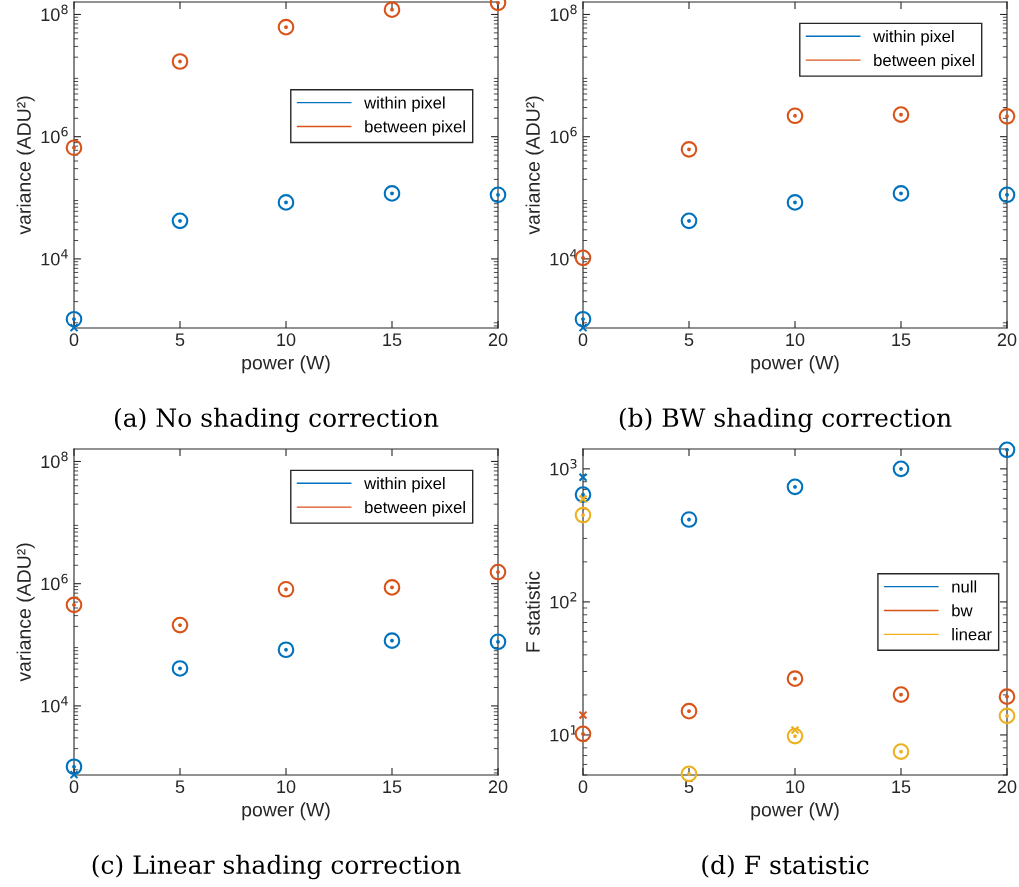 Image resolution: width=1019 pixels, height=887 pixels. I want to click on text: (a) No shading correction, so click(276, 420).